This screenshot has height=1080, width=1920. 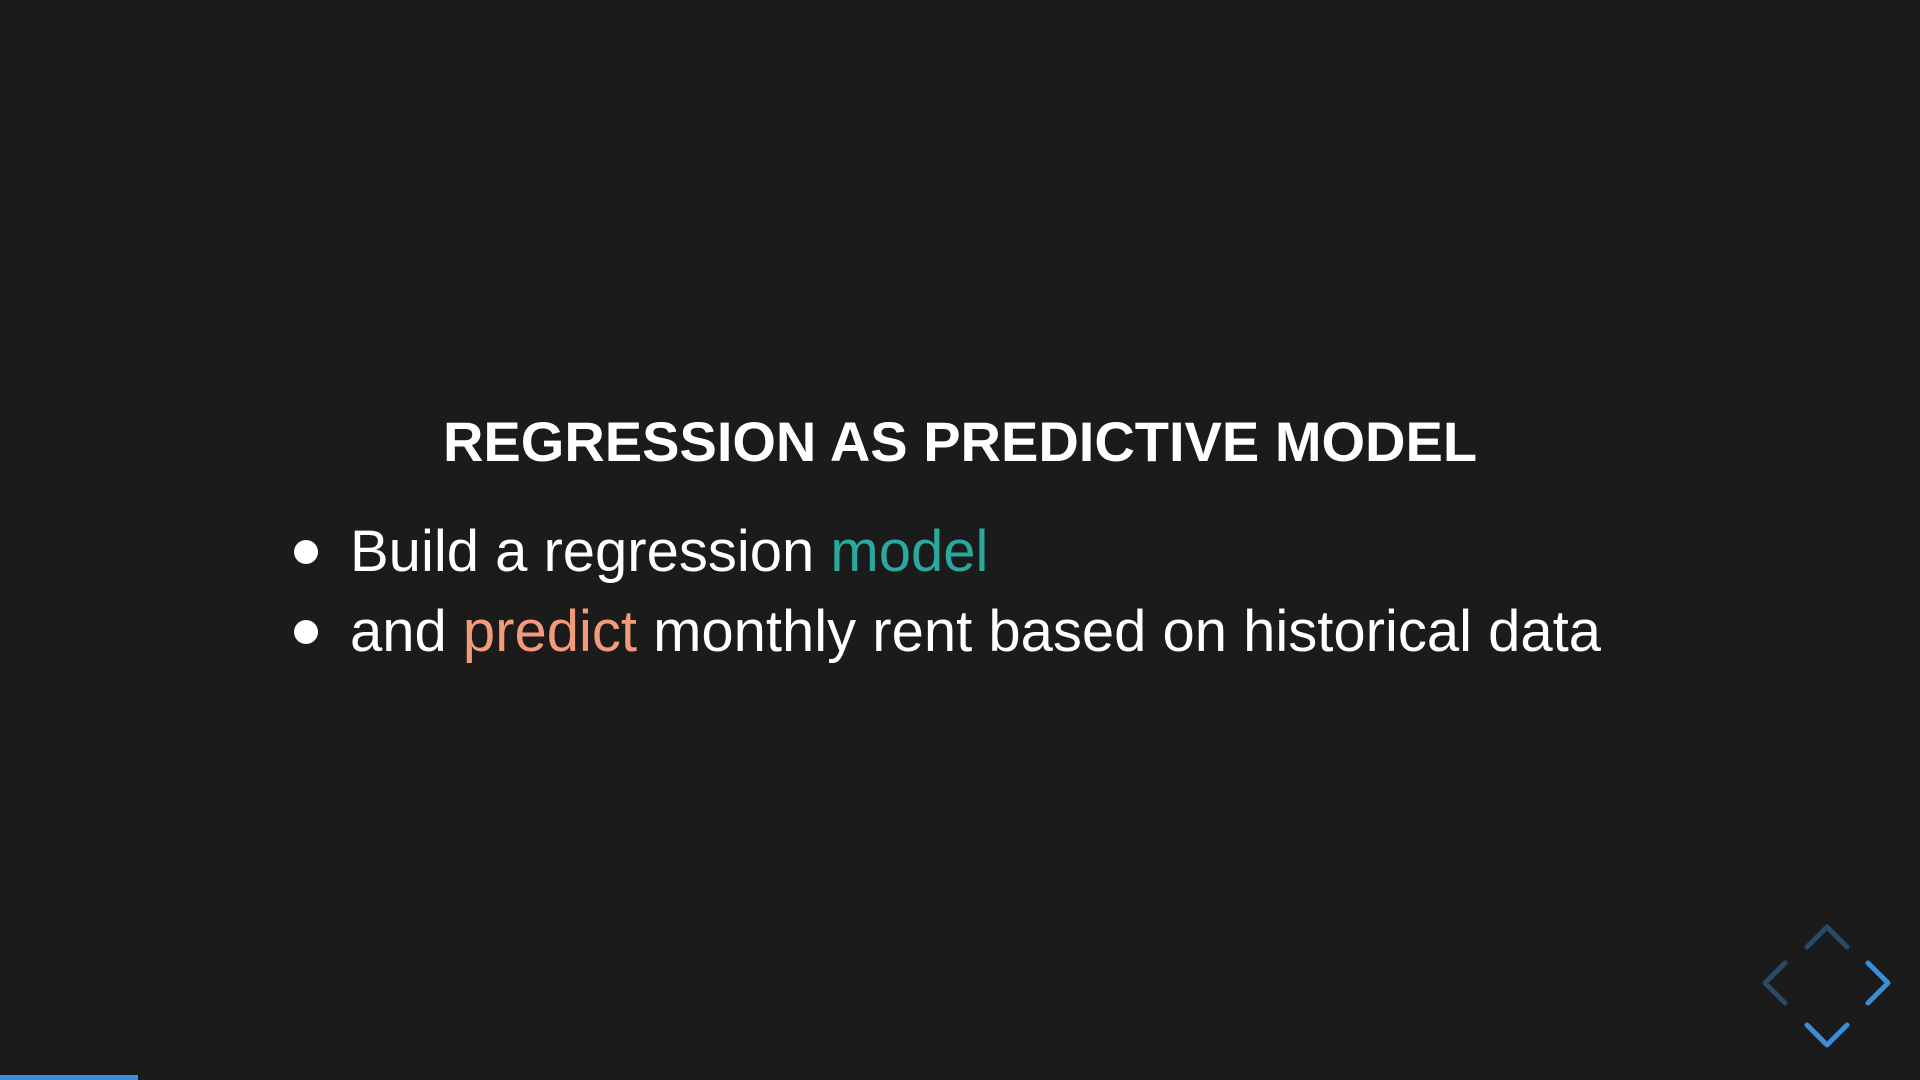 I want to click on navigation-controls, so click(x=1825, y=985).